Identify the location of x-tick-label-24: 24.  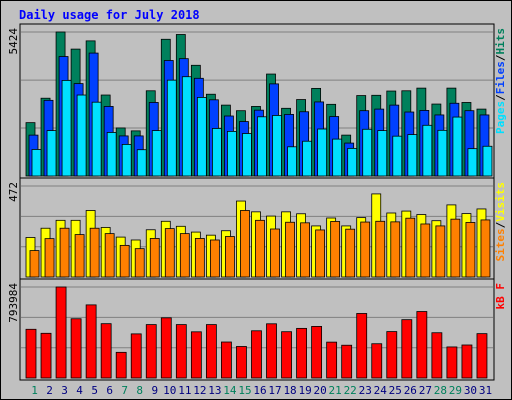
(381, 390).